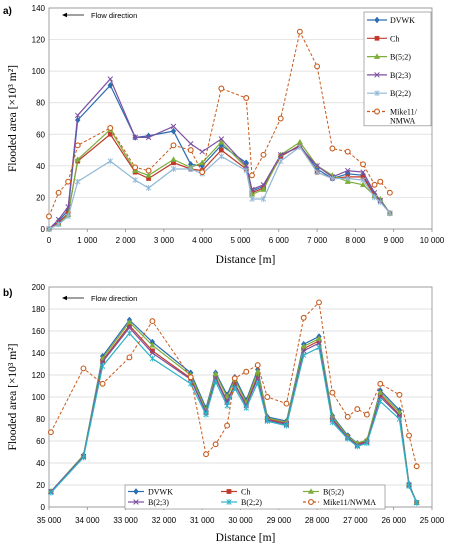 Image resolution: width=449 pixels, height=550 pixels. I want to click on legend-label: Mike11/, so click(404, 112).